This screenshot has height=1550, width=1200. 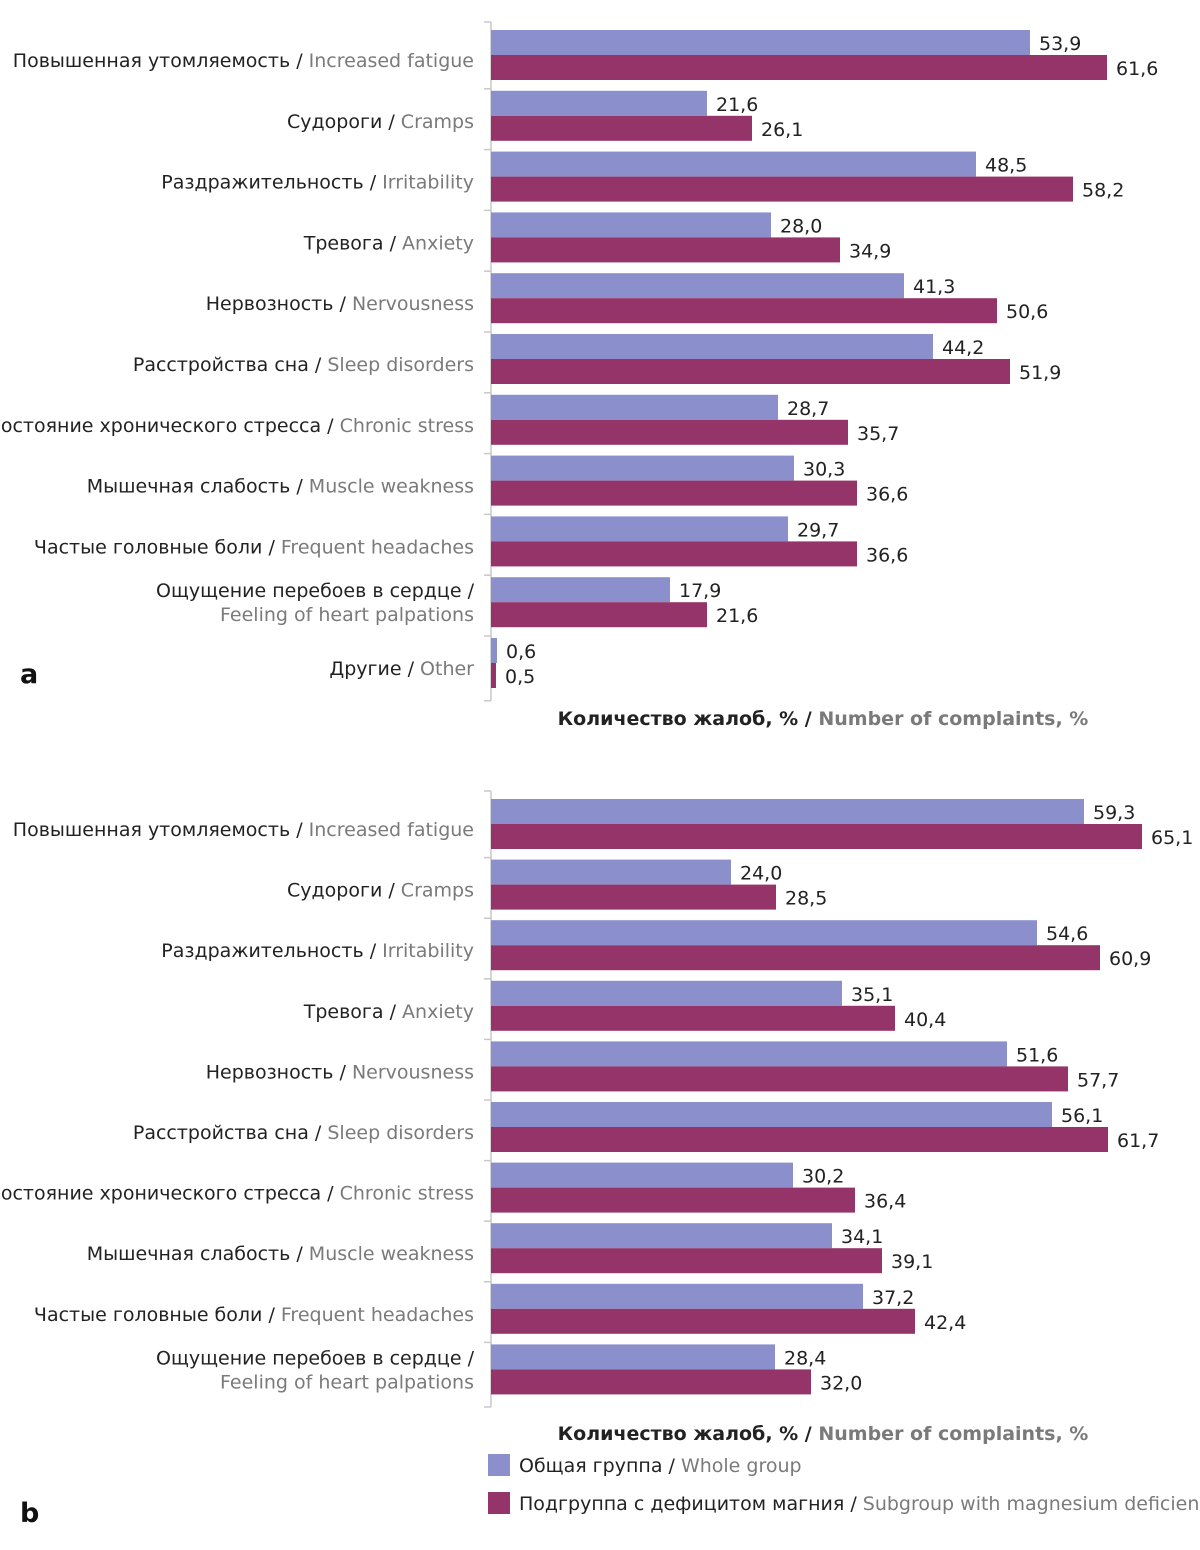 What do you see at coordinates (806, 899) in the screenshot?
I see `data-label: 28,5` at bounding box center [806, 899].